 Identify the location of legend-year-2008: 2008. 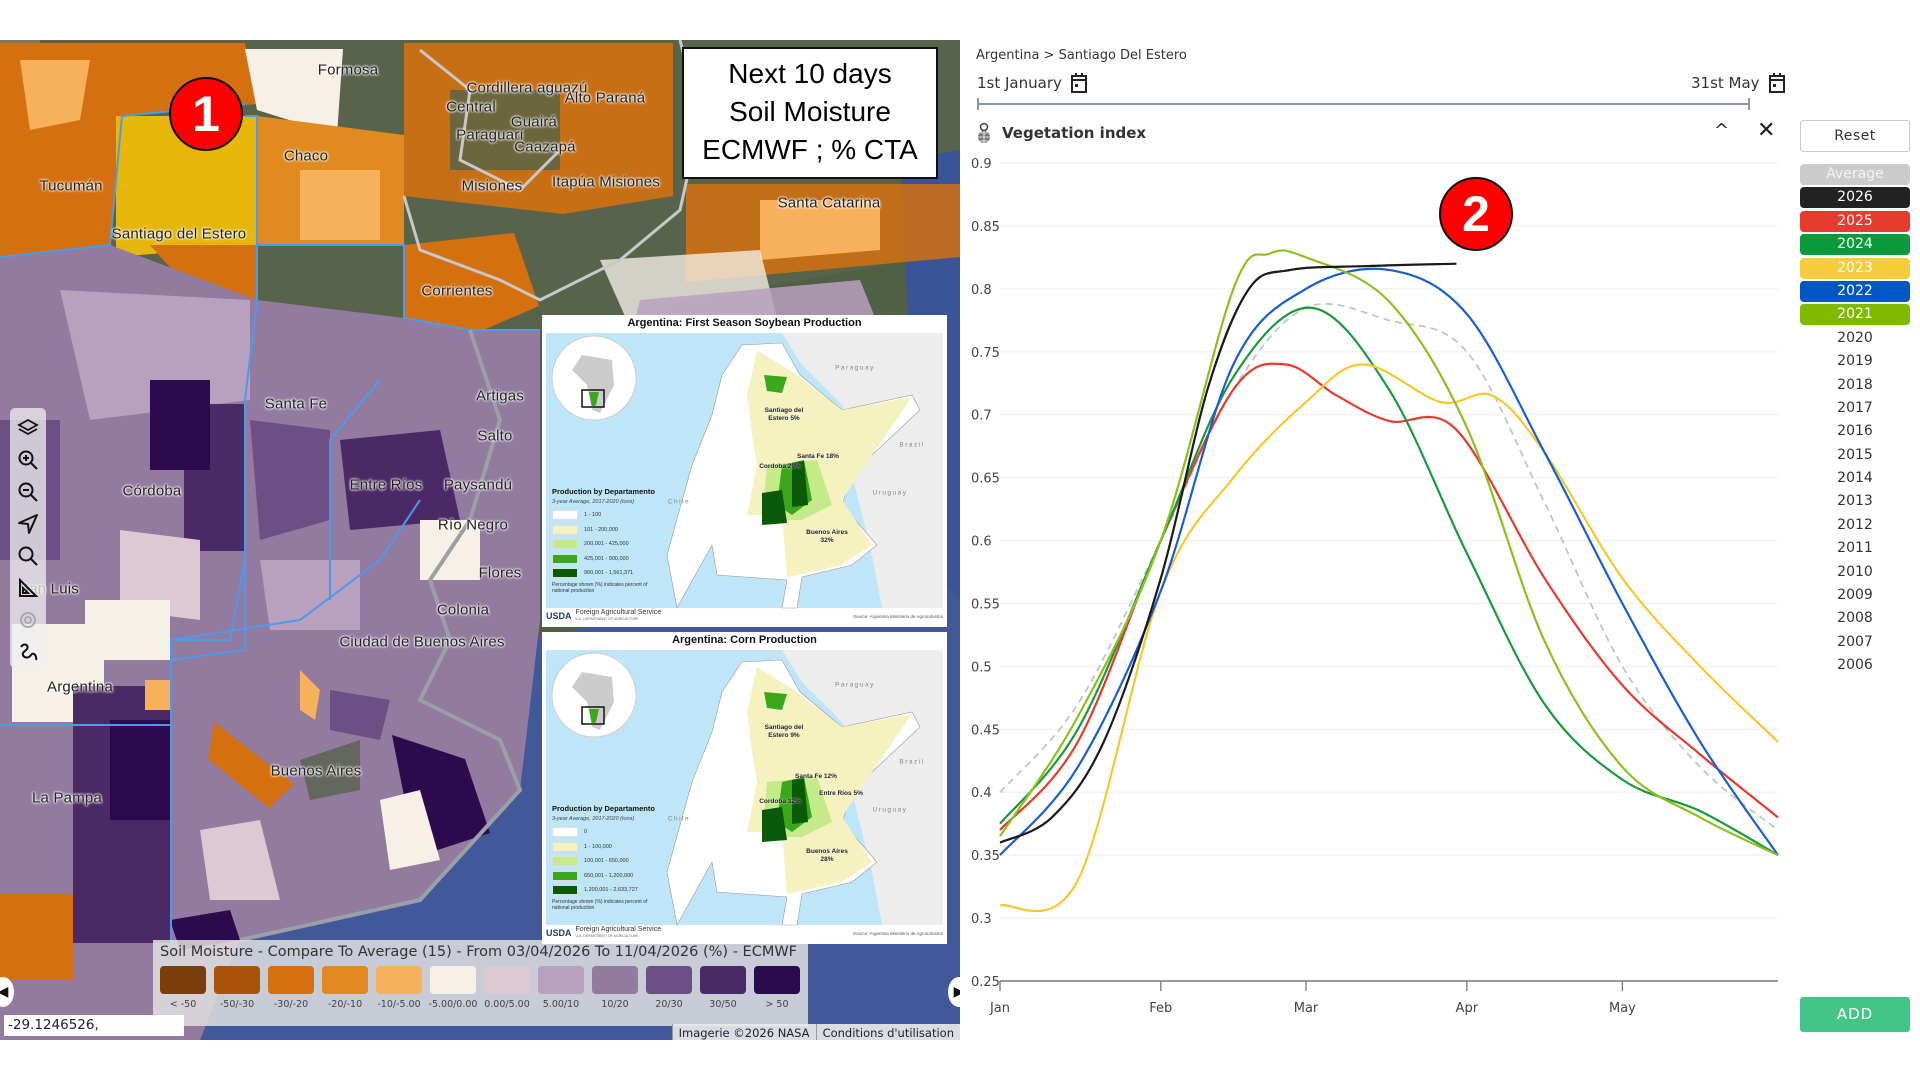
(1855, 618).